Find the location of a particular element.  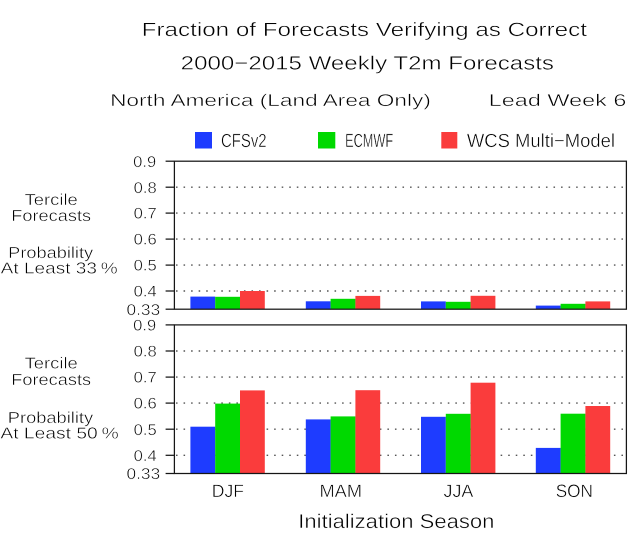

svg-text: JJA is located at coordinates (459, 491).